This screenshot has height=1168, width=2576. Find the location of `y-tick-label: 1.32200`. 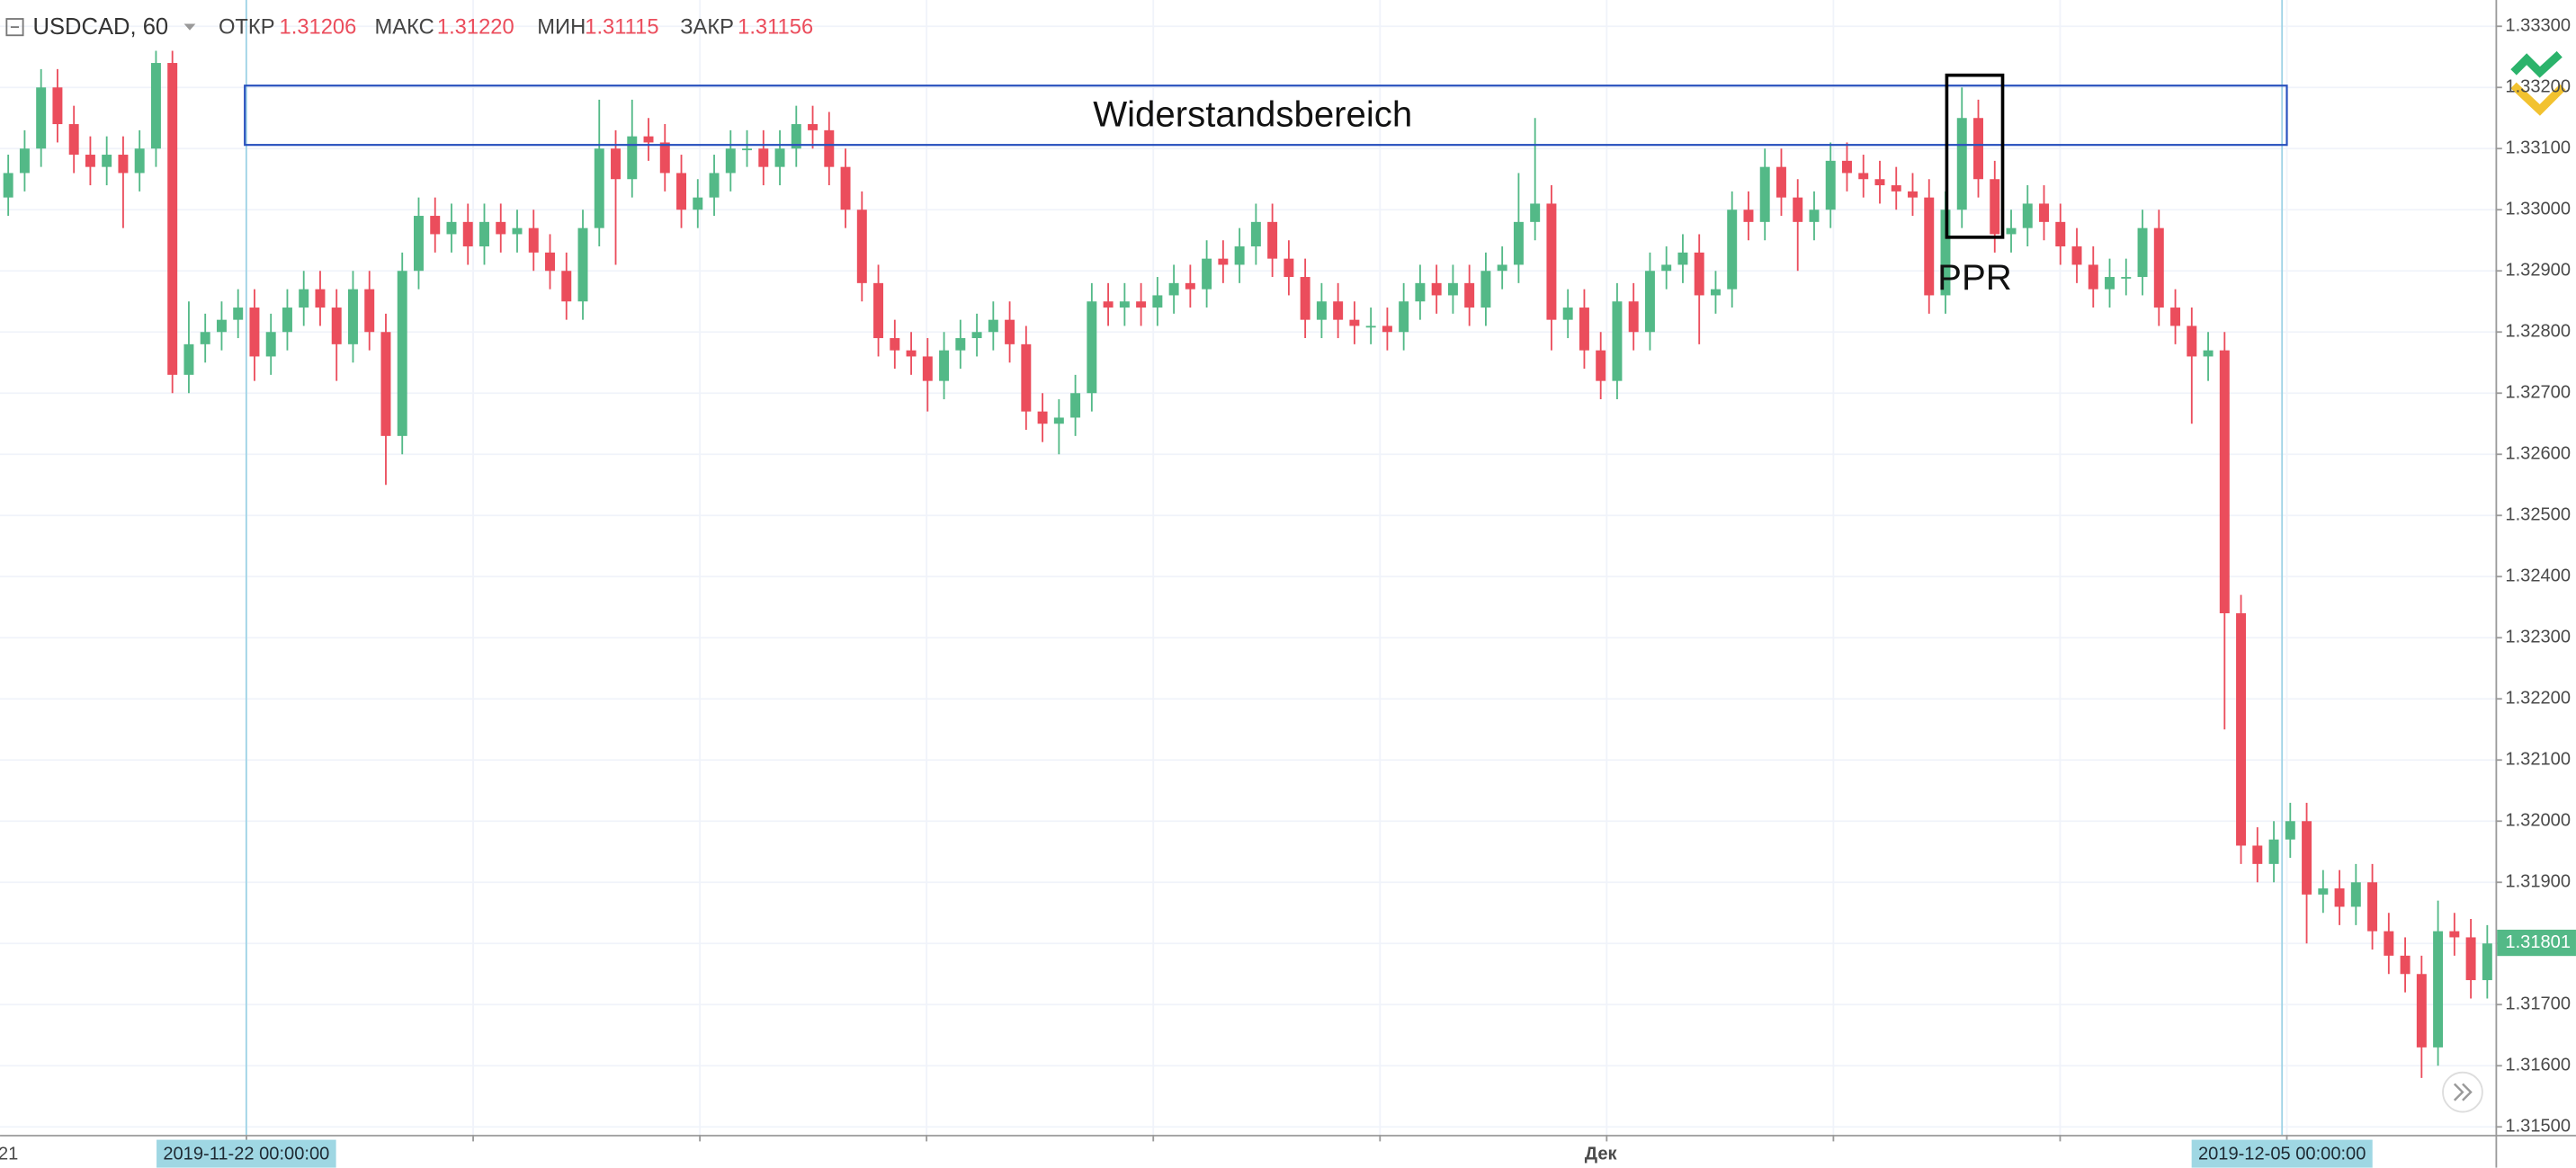

y-tick-label: 1.32200 is located at coordinates (2538, 699).